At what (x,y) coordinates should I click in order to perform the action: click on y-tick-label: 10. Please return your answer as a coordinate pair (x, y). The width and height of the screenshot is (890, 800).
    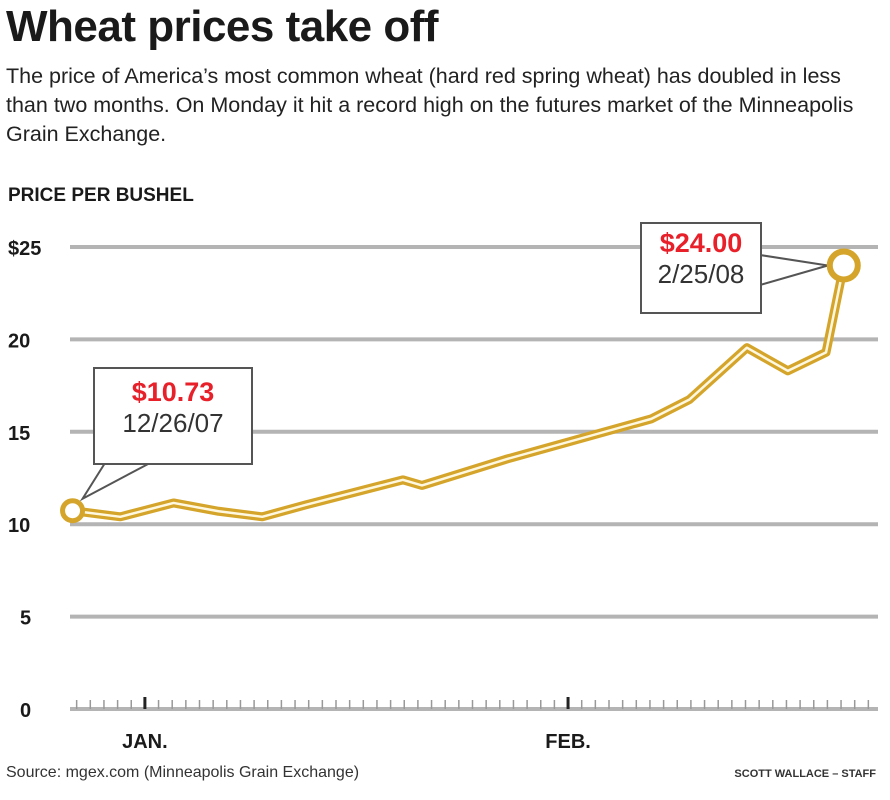
    Looking at the image, I should click on (19, 526).